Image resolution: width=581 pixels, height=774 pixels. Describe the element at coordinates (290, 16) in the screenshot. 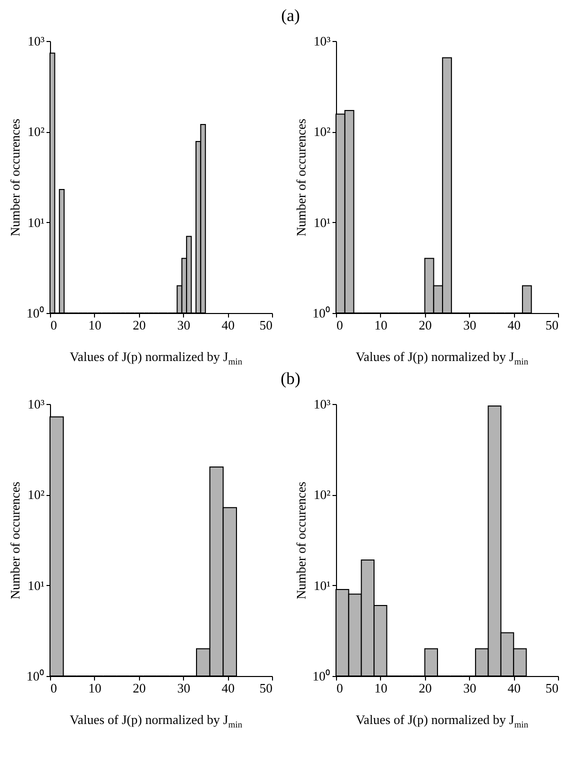

I see `chart-title: (a)` at that location.